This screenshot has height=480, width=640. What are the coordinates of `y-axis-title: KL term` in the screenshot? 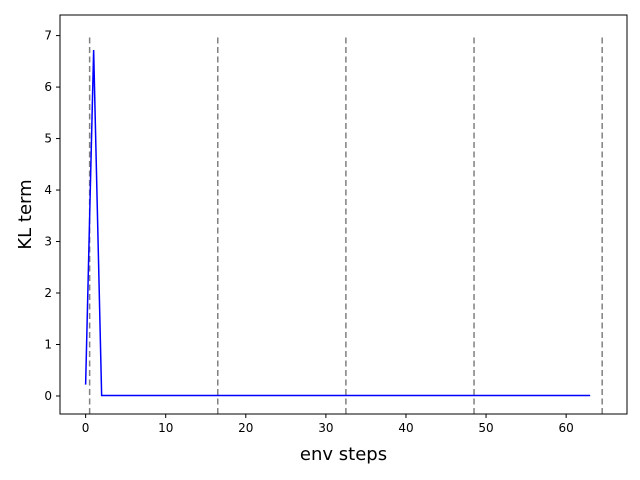 It's located at (25, 214).